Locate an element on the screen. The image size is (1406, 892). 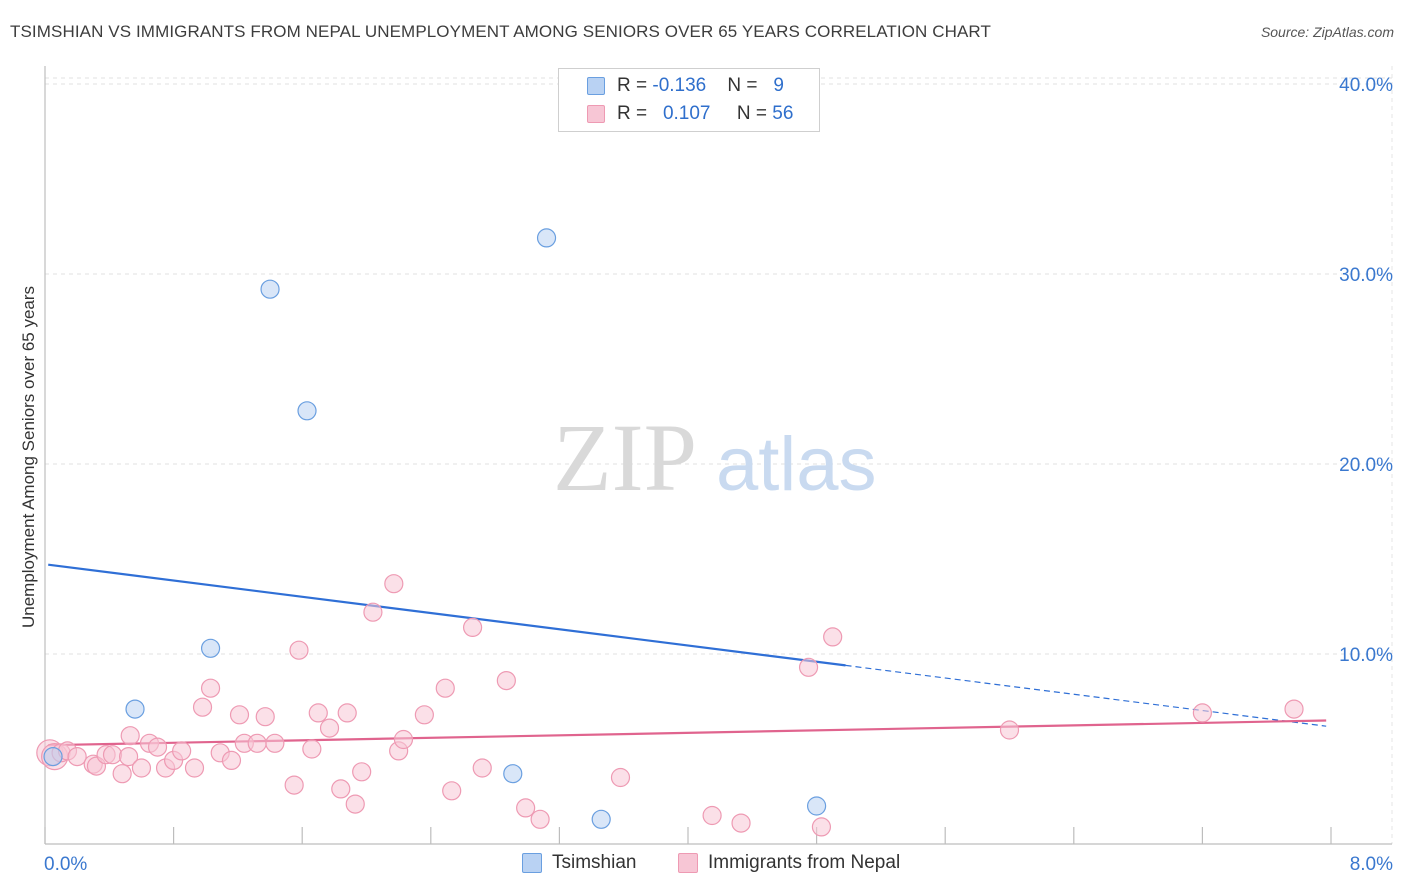
bottom-legend-nepal: Immigrants from Nepal is located at coordinates (789, 863).